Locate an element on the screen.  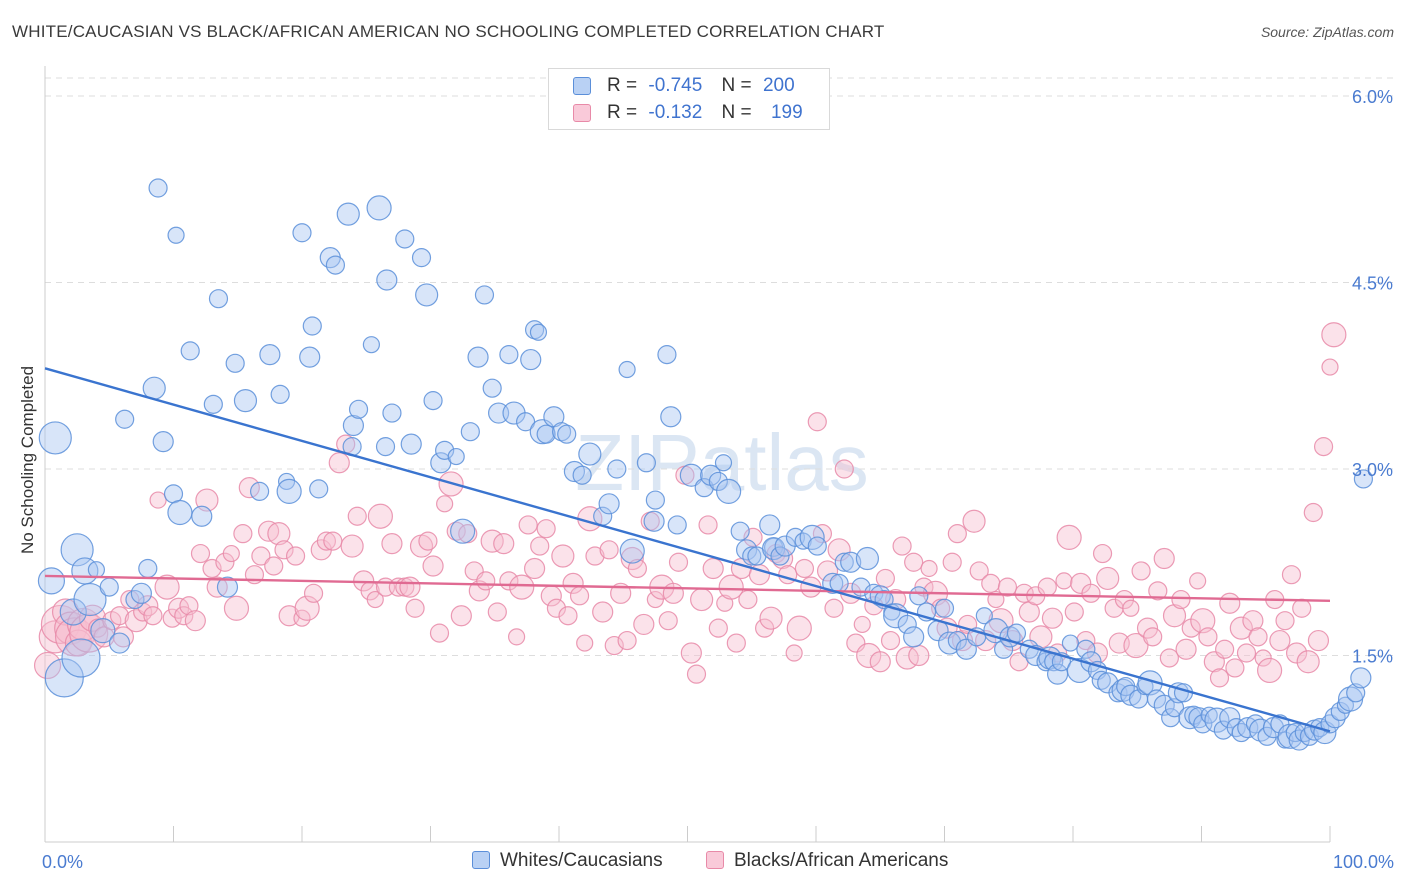
bottom-legend-whites: Whites/Caucasians is located at coordinates (567, 861).